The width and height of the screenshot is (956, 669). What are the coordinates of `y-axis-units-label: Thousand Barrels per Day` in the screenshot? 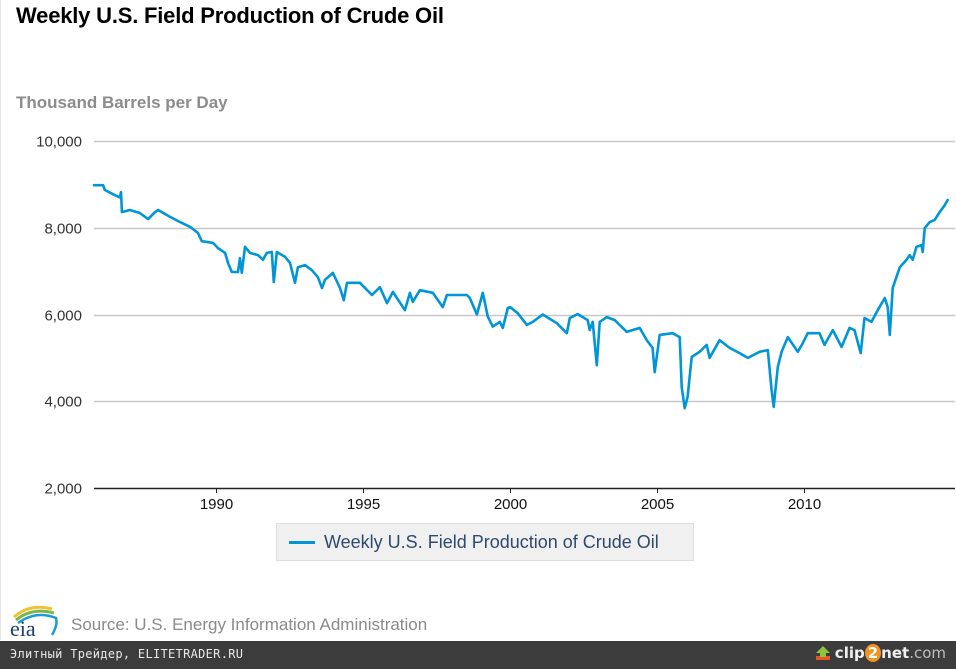 It's located at (122, 102).